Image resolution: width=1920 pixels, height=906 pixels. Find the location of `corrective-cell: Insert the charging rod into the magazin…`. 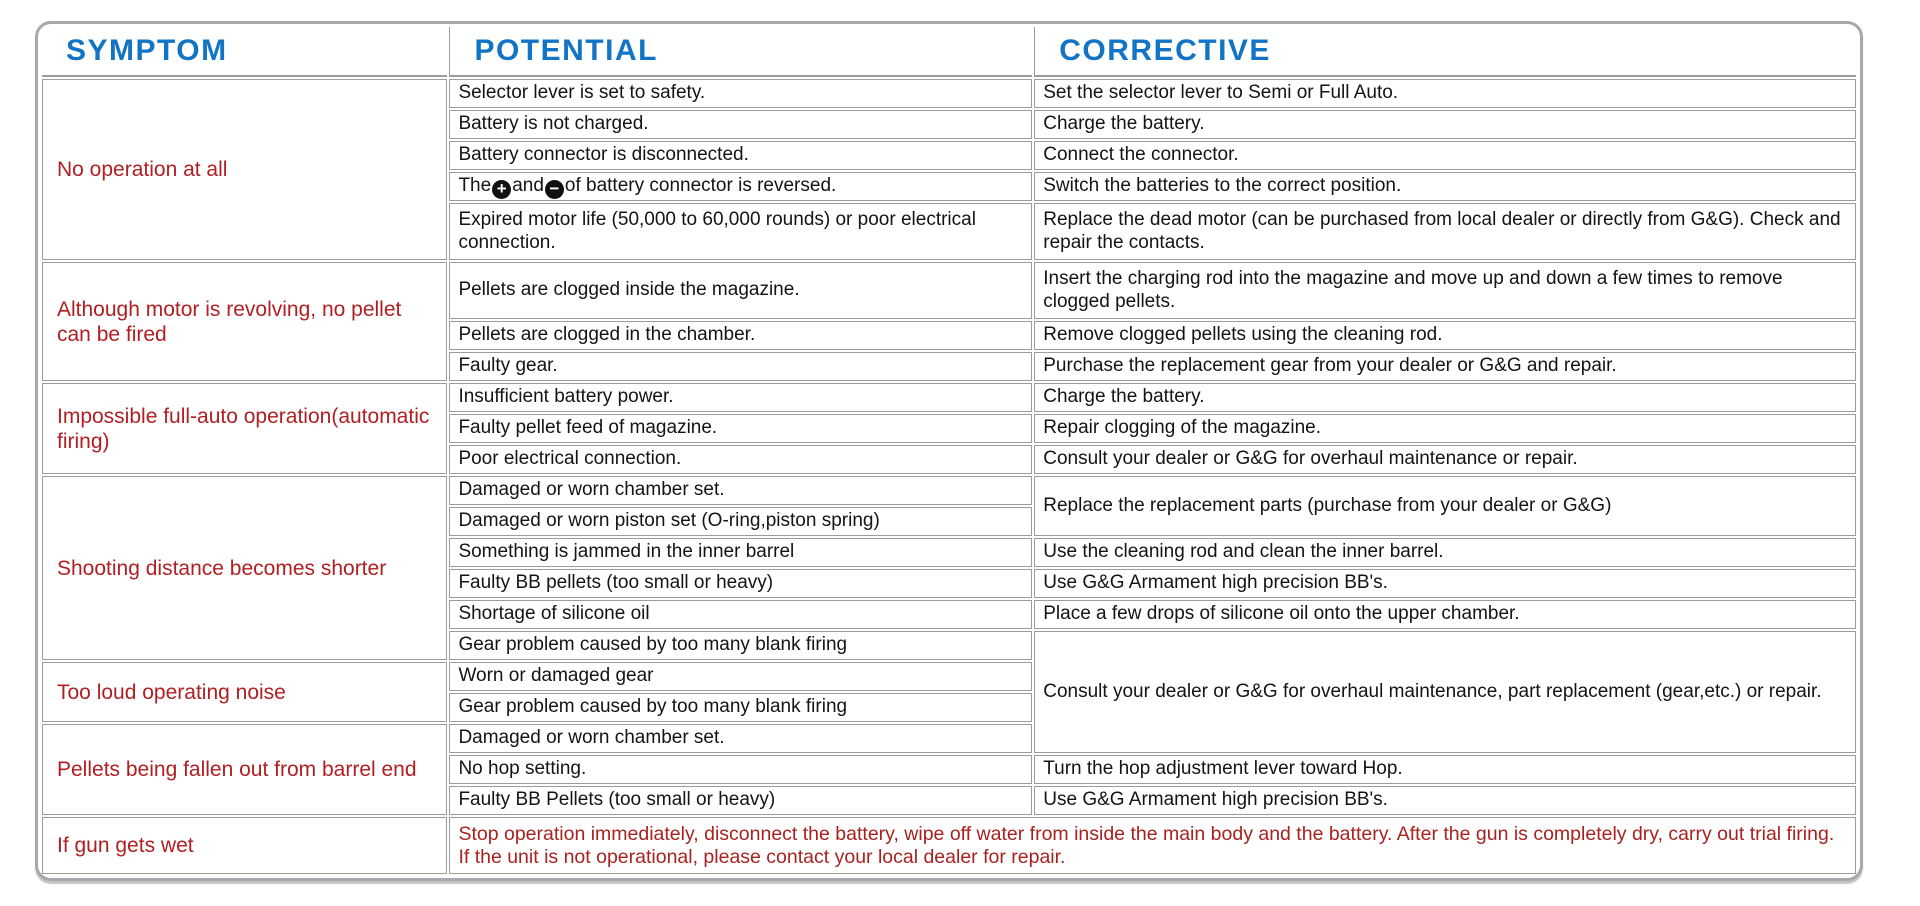

corrective-cell: Insert the charging rod into the magazin… is located at coordinates (1445, 290).